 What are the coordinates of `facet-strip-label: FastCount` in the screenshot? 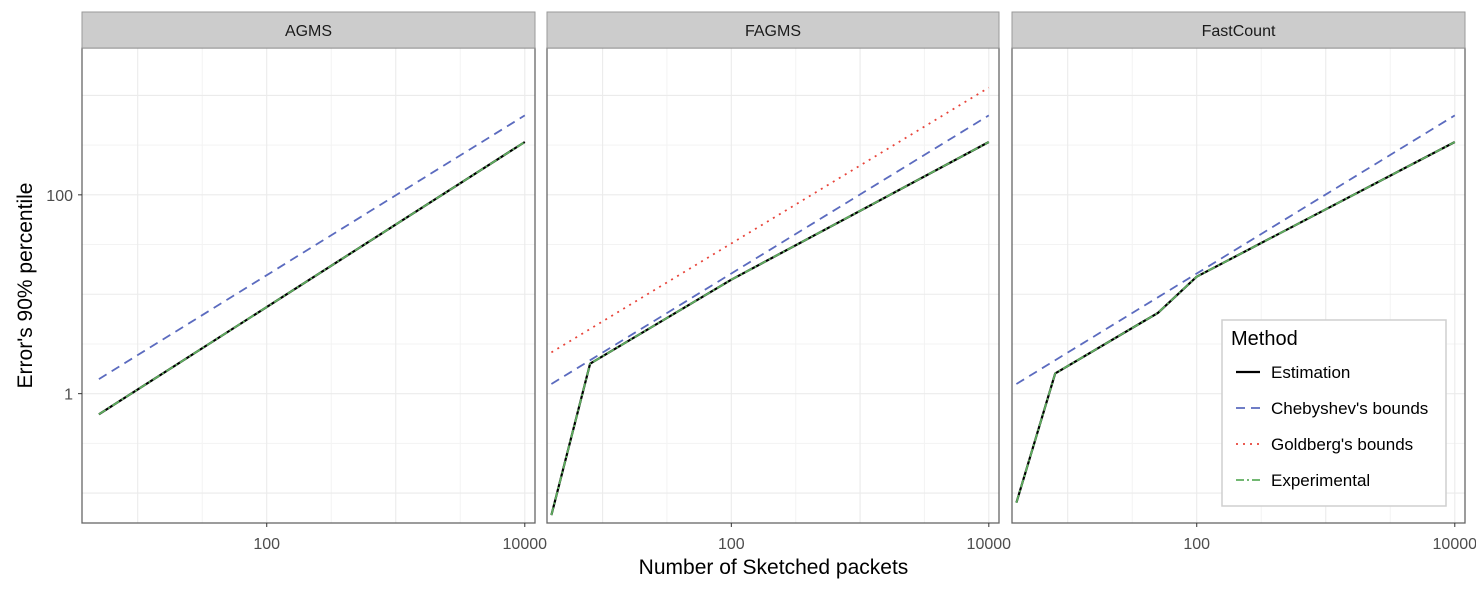 It's located at (1239, 31).